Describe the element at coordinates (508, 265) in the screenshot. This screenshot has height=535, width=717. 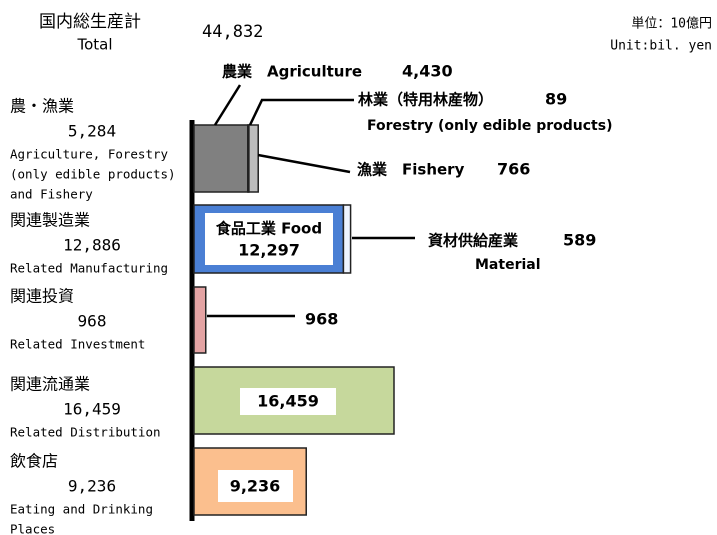
I see `segment-name-en: Material` at that location.